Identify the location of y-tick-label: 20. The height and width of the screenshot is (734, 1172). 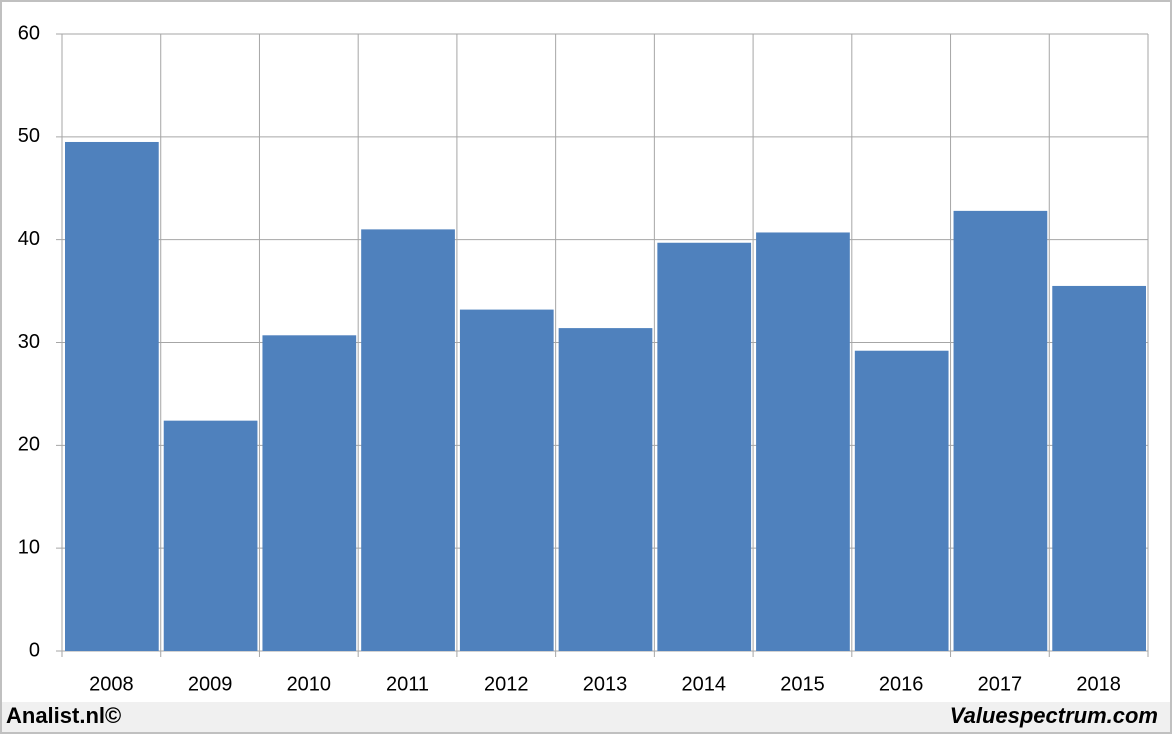
(29, 445).